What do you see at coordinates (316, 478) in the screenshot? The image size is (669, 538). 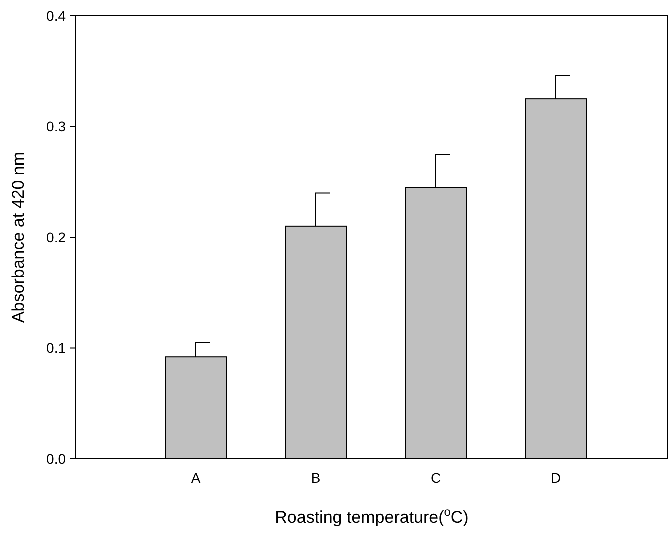 I see `x-tick-label: B` at bounding box center [316, 478].